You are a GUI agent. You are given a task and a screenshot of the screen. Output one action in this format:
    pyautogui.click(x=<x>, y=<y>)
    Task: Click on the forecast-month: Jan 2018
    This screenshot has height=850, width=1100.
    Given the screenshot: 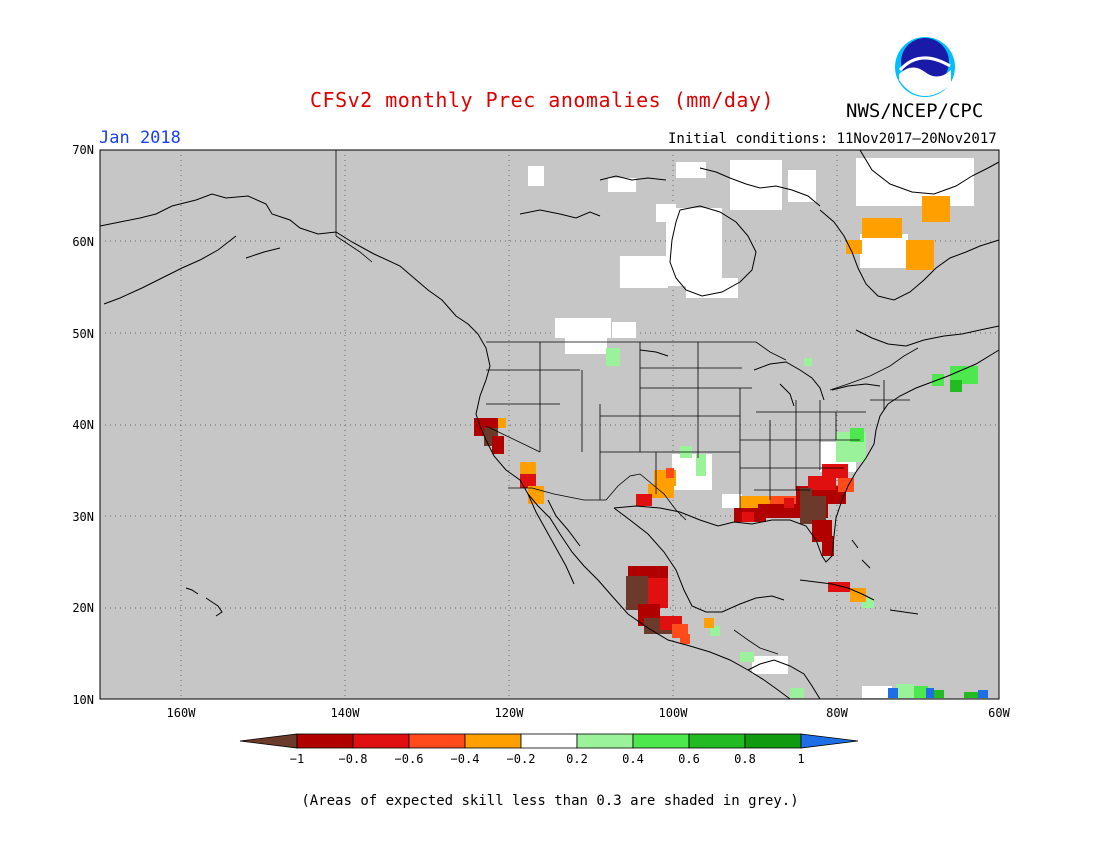 What is the action you would take?
    pyautogui.click(x=140, y=138)
    